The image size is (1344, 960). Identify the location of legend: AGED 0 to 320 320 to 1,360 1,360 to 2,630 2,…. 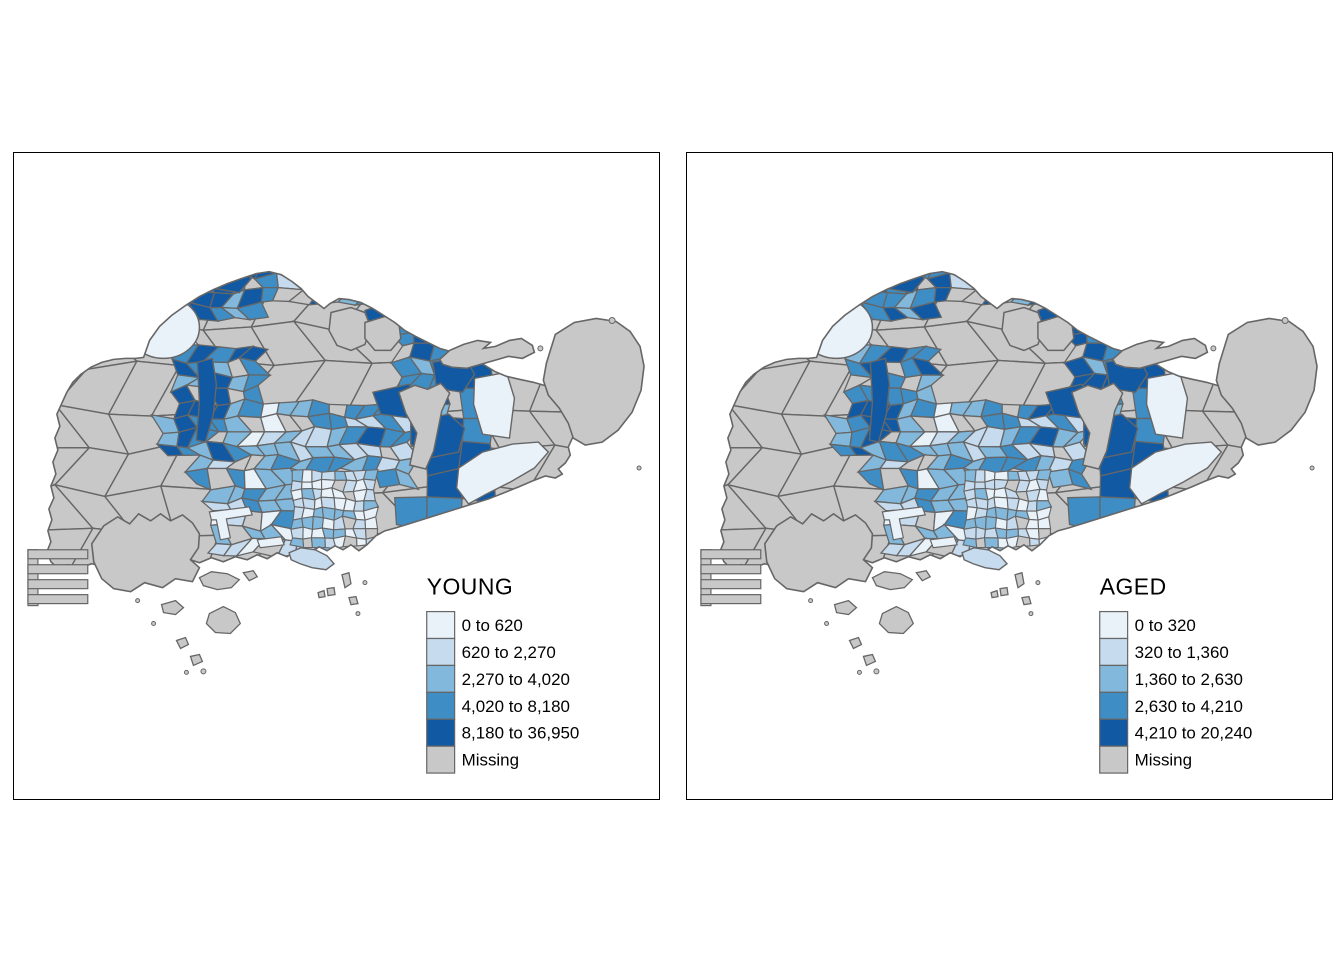
(1175, 674).